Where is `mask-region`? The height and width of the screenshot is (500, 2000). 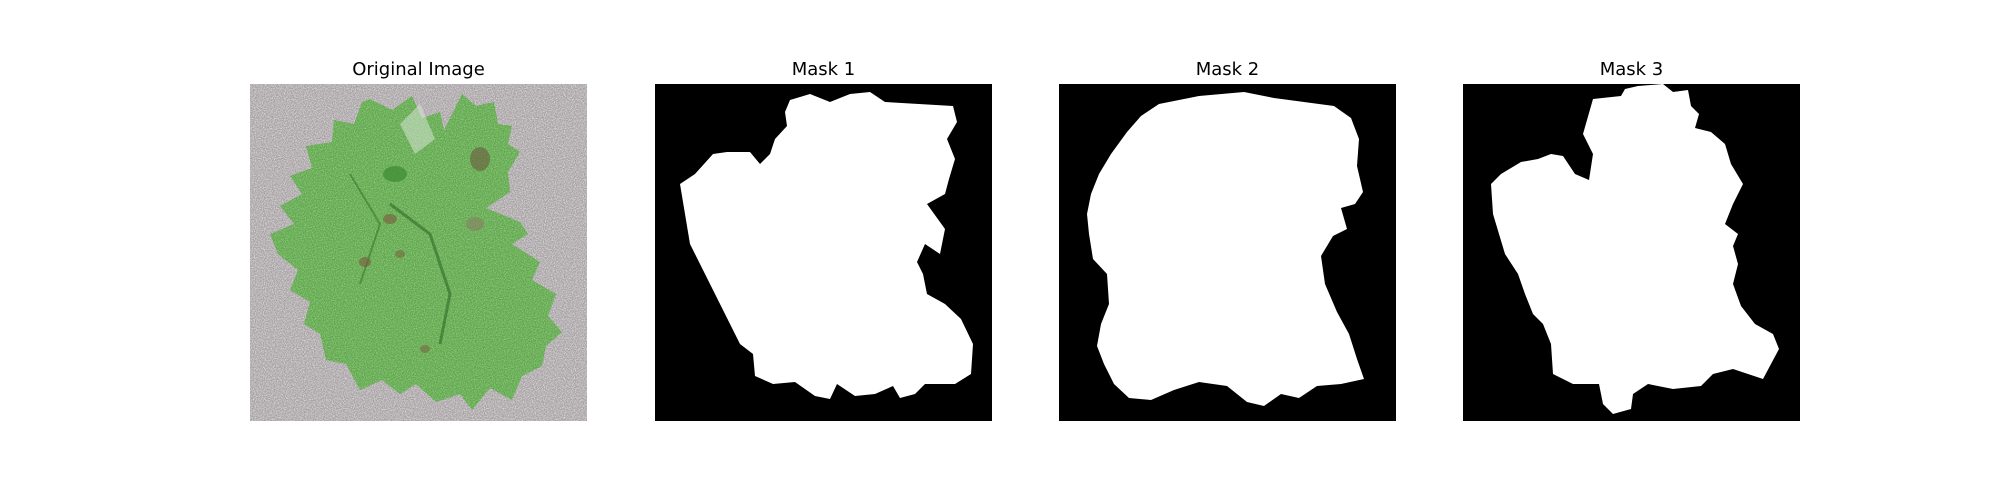
mask-region is located at coordinates (1225, 249).